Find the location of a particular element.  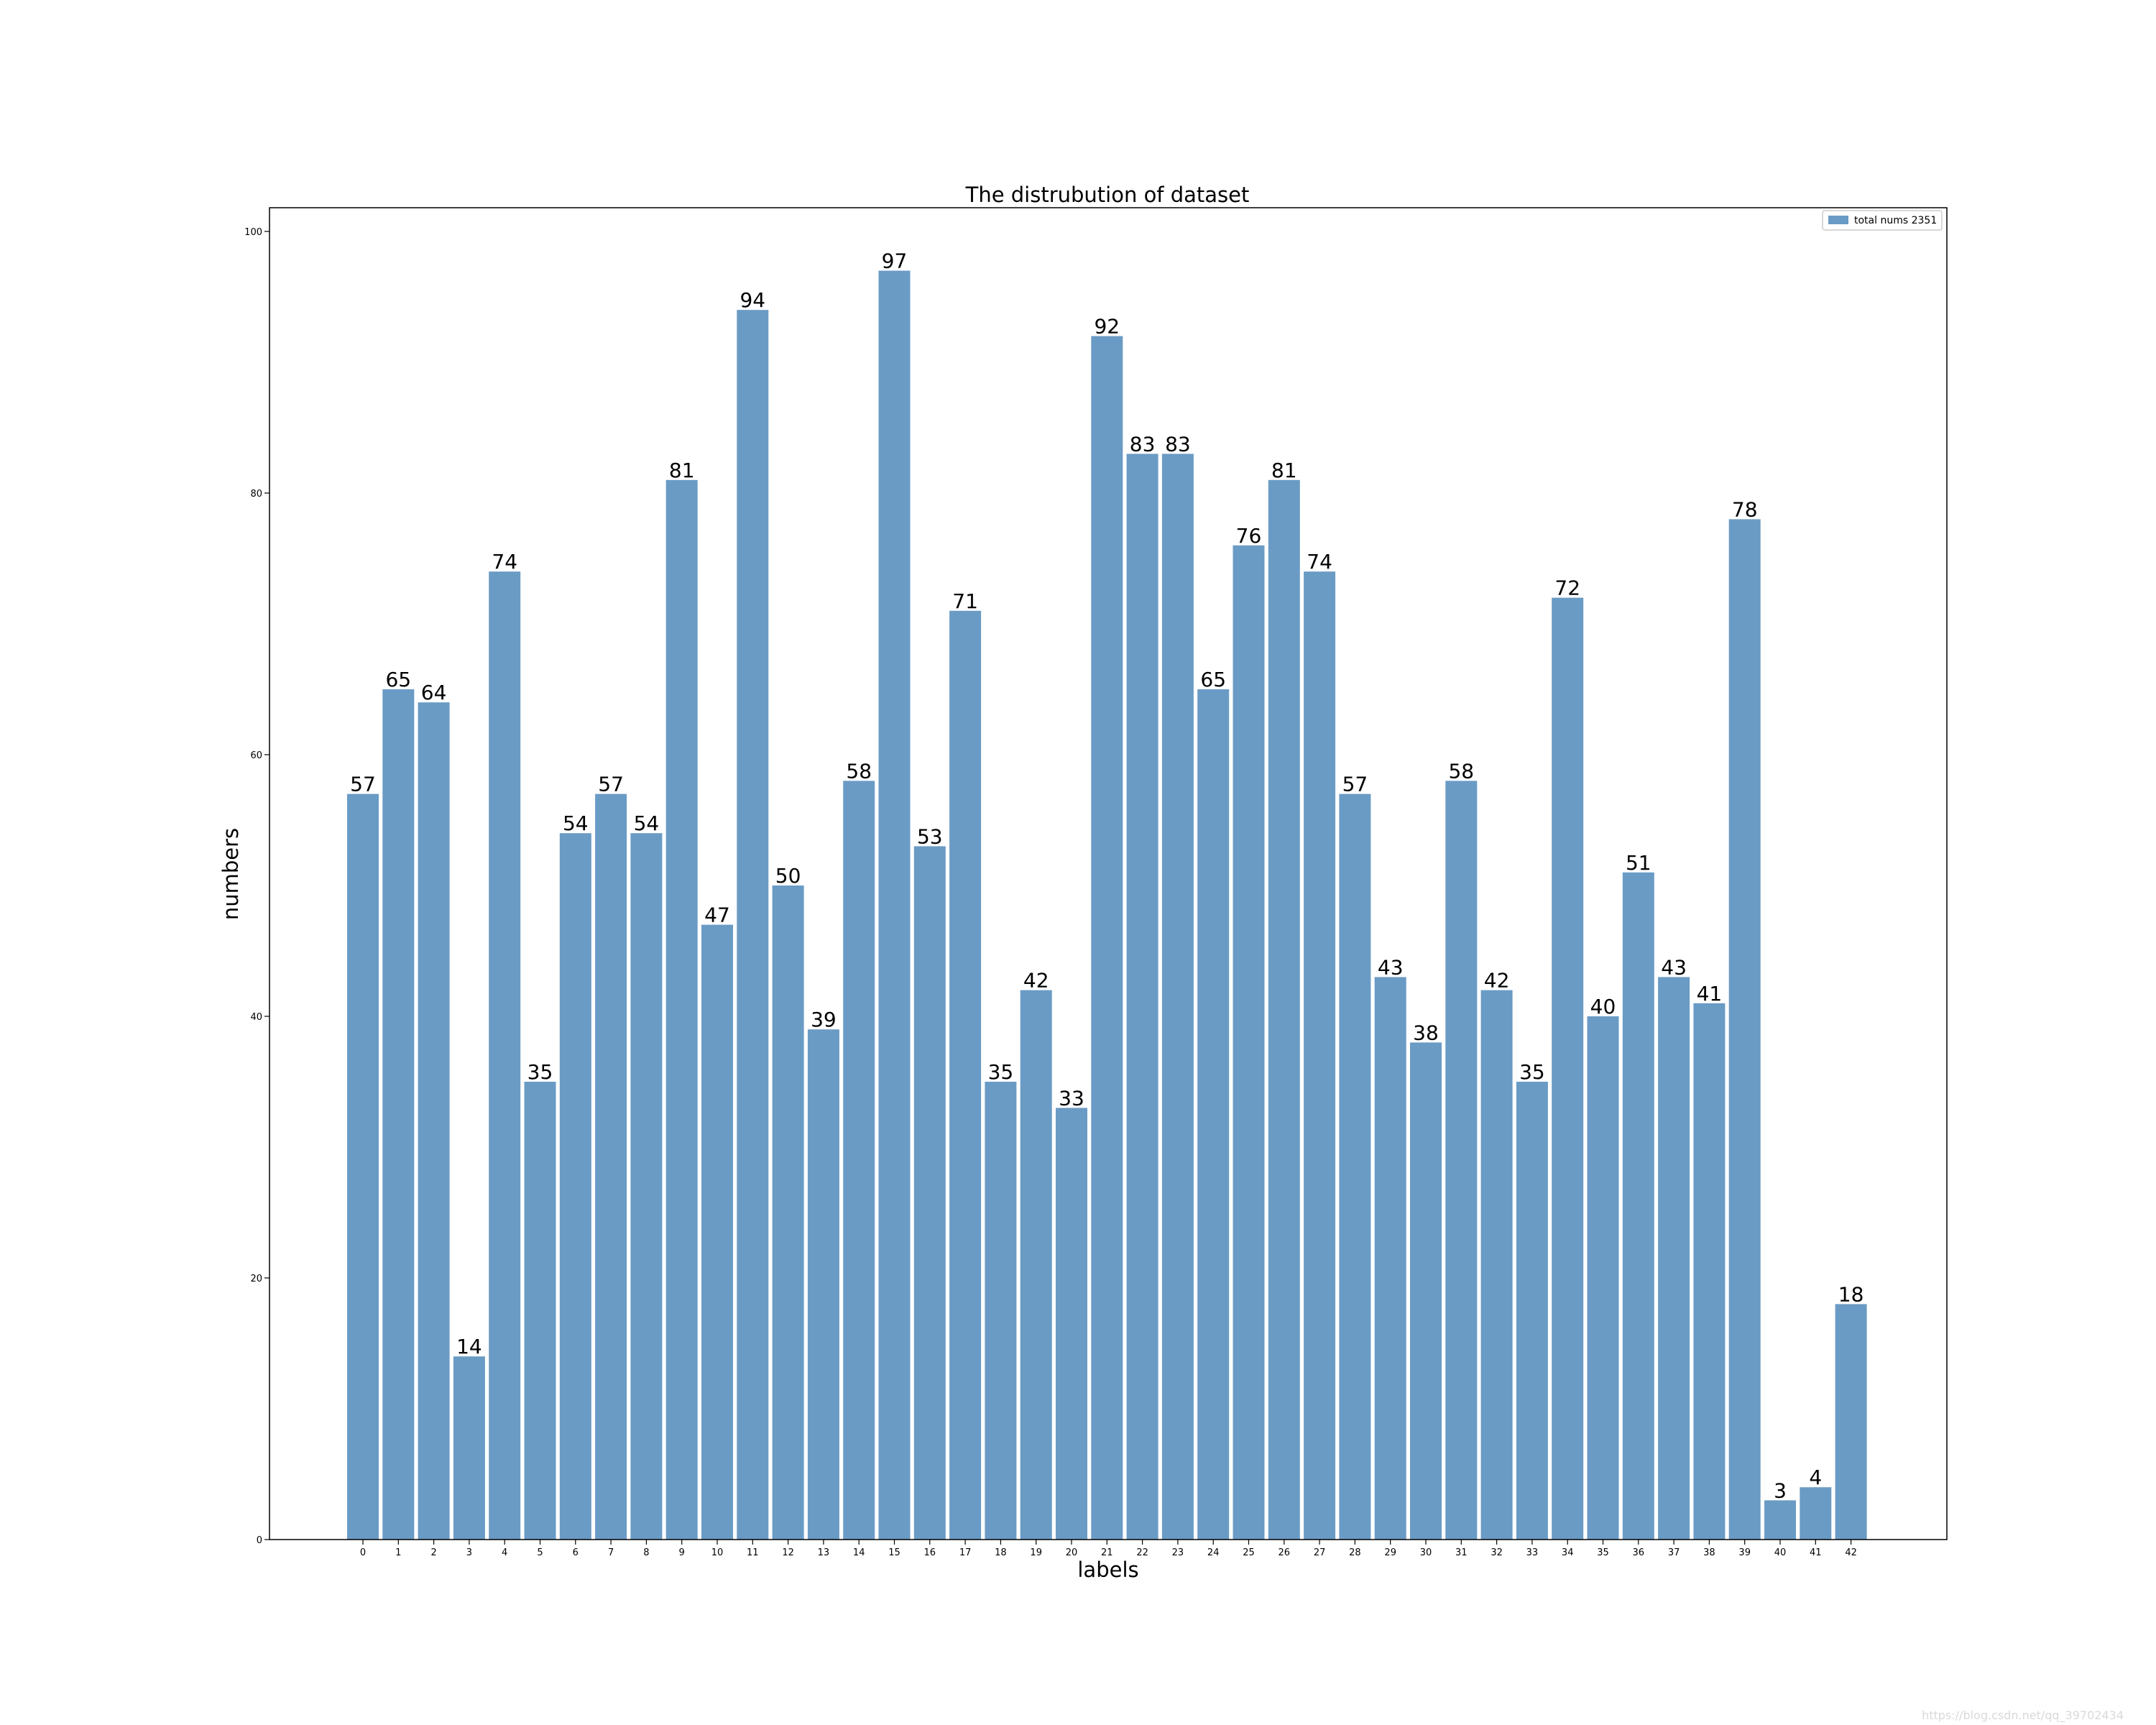

x-tick-label-25: 25 is located at coordinates (1249, 1552).